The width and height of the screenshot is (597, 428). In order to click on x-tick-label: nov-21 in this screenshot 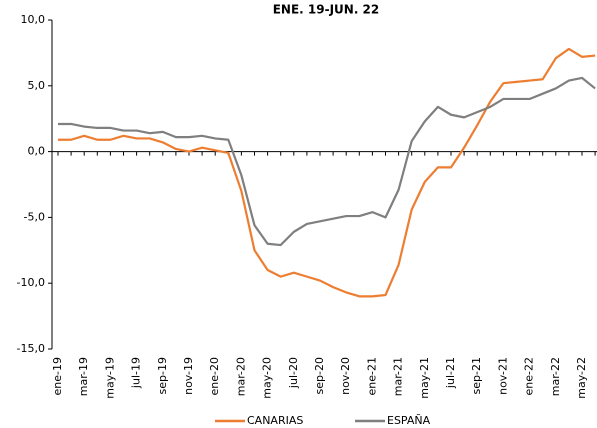, I will do `click(502, 376)`.